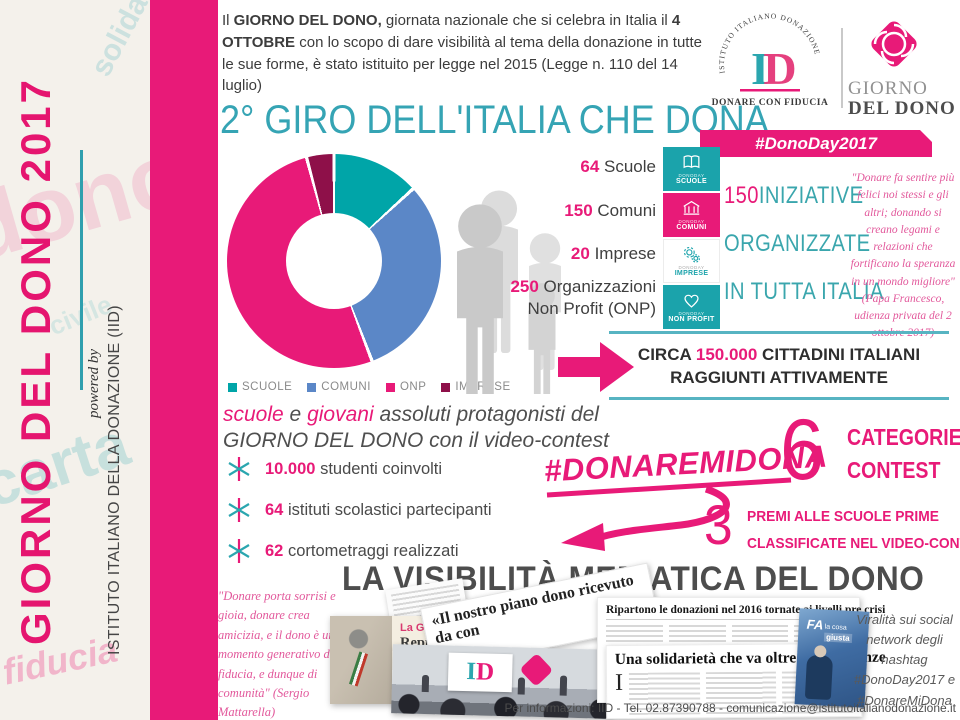 Image resolution: width=960 pixels, height=720 pixels. I want to click on bullet-text: 64 istituti scolastici partecipanti, so click(378, 510).